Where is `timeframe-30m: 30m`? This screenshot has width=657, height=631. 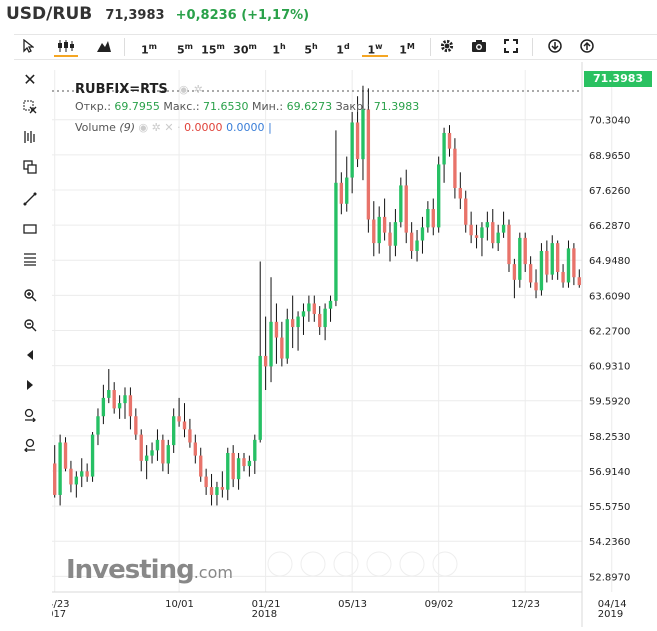 timeframe-30m: 30m is located at coordinates (245, 48).